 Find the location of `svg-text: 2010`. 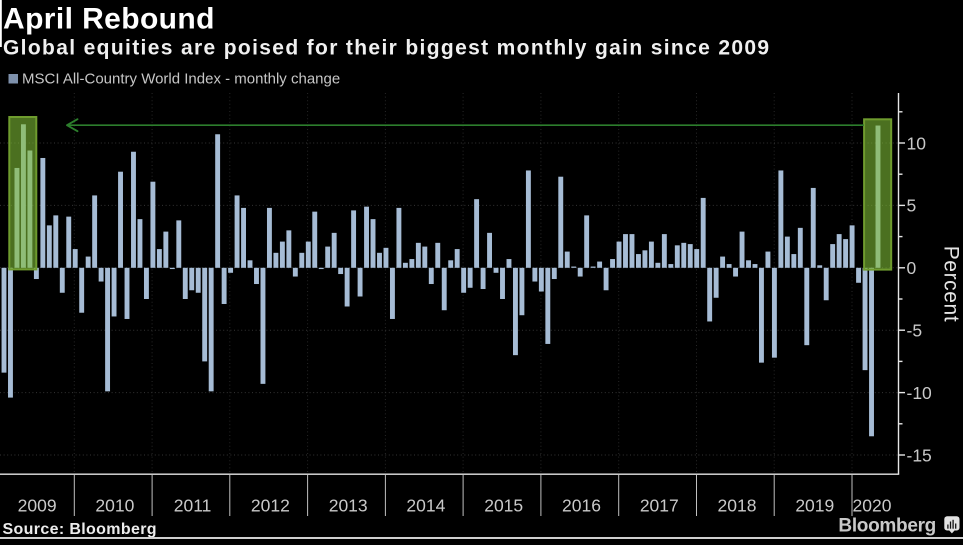

svg-text: 2010 is located at coordinates (114, 506).